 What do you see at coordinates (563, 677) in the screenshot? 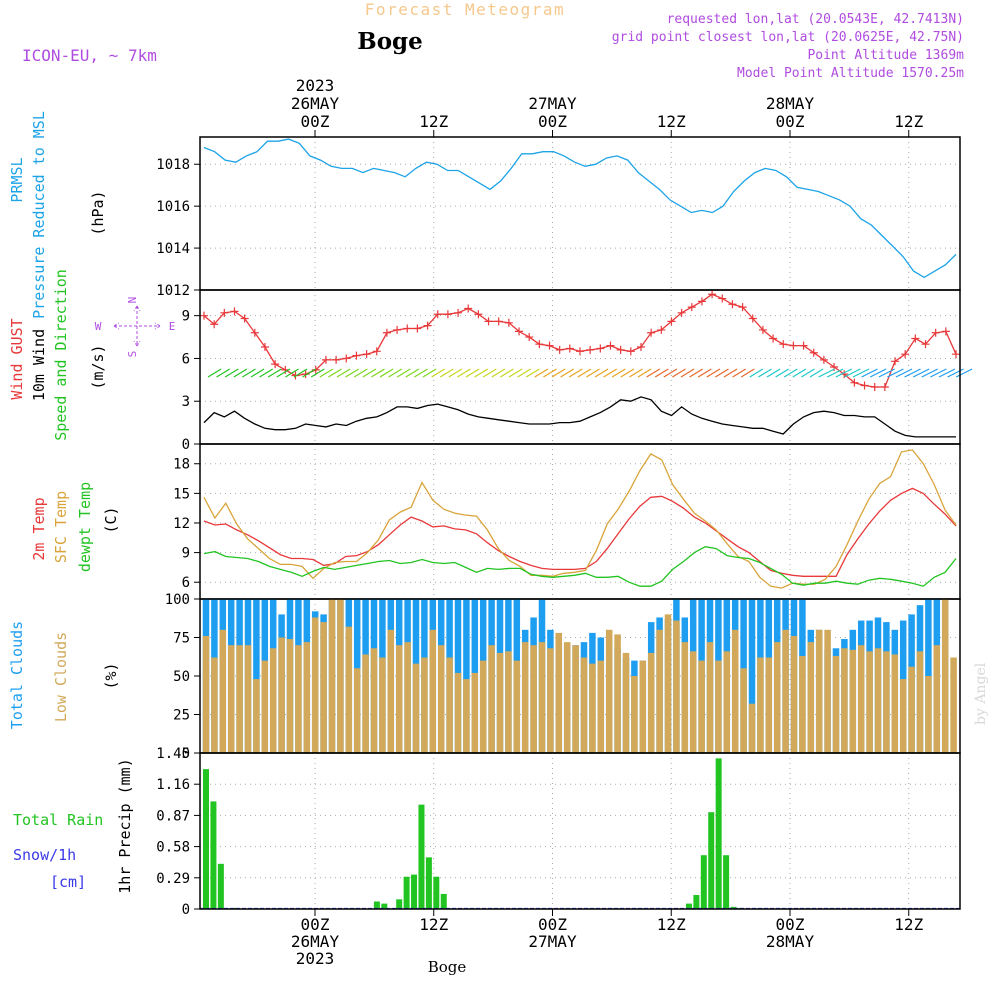
I see `panel-clouds: 0 25 50 75 100` at bounding box center [563, 677].